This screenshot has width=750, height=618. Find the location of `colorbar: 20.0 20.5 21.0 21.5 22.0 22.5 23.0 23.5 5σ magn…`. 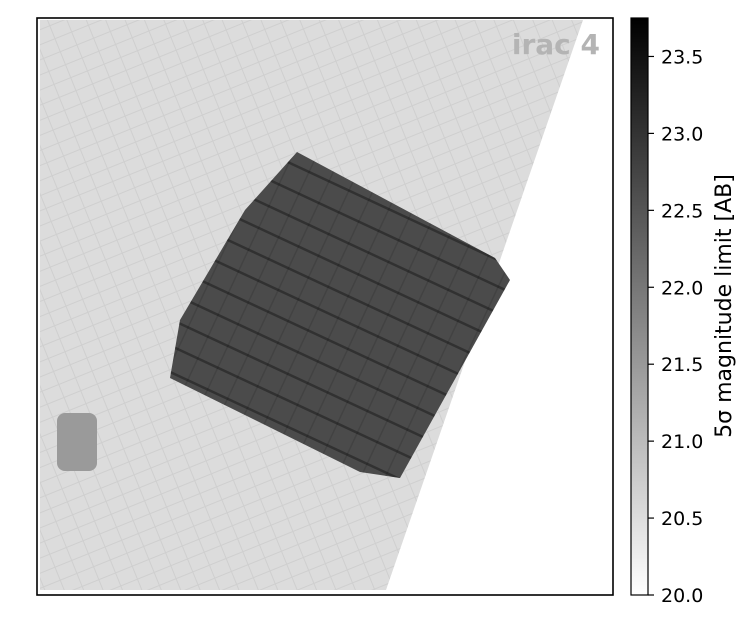

colorbar: 20.0 20.5 21.0 21.5 22.0 22.5 23.0 23.5 5σ magn… is located at coordinates (683, 312).